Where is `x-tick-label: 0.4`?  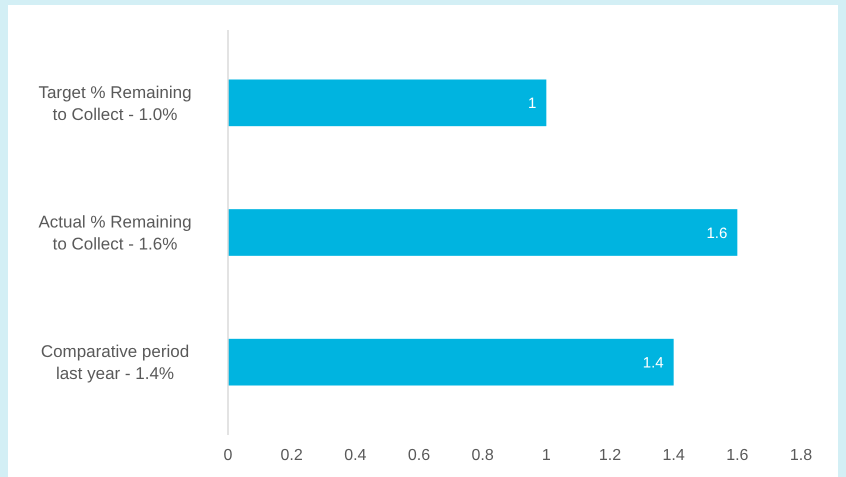
x-tick-label: 0.4 is located at coordinates (355, 455).